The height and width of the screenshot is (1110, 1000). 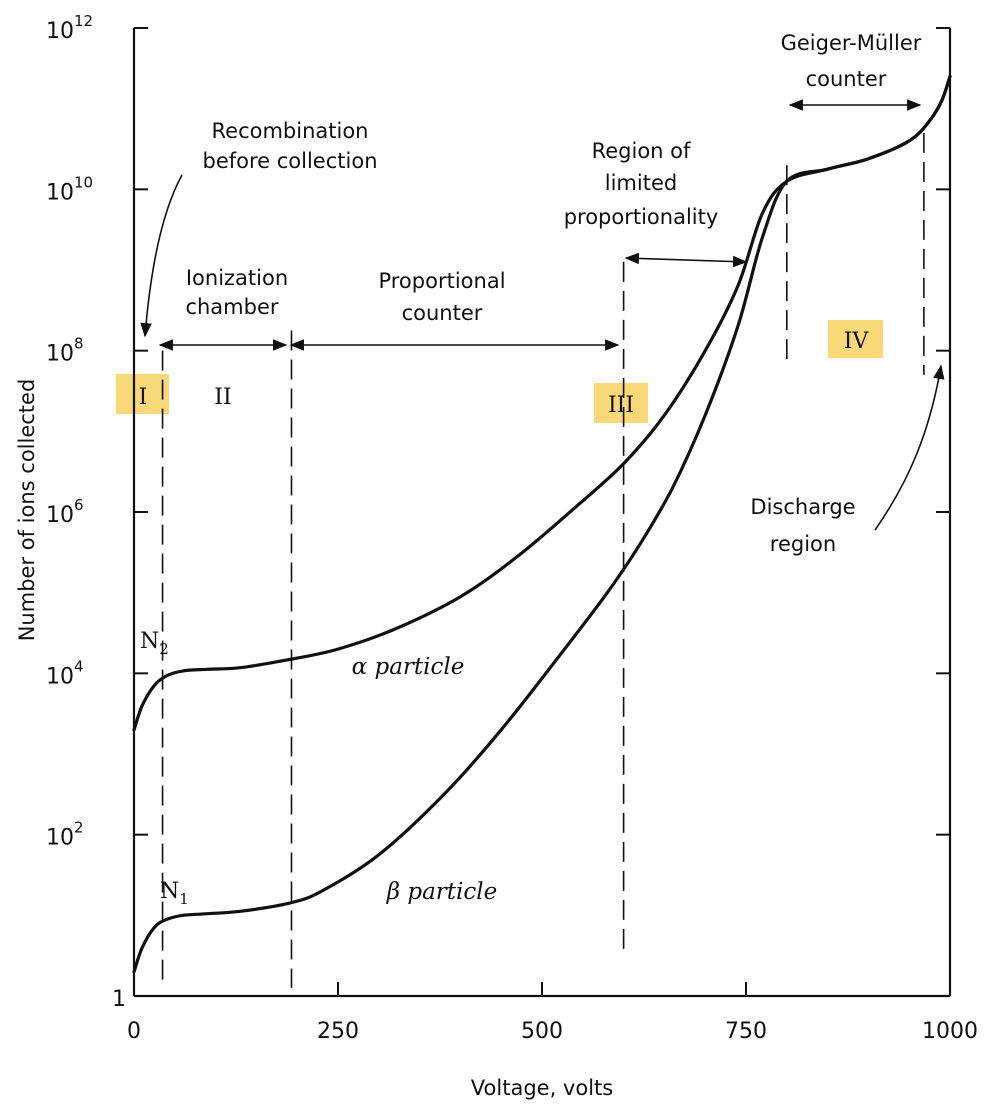 I want to click on region-iv-highlight, so click(x=855, y=339).